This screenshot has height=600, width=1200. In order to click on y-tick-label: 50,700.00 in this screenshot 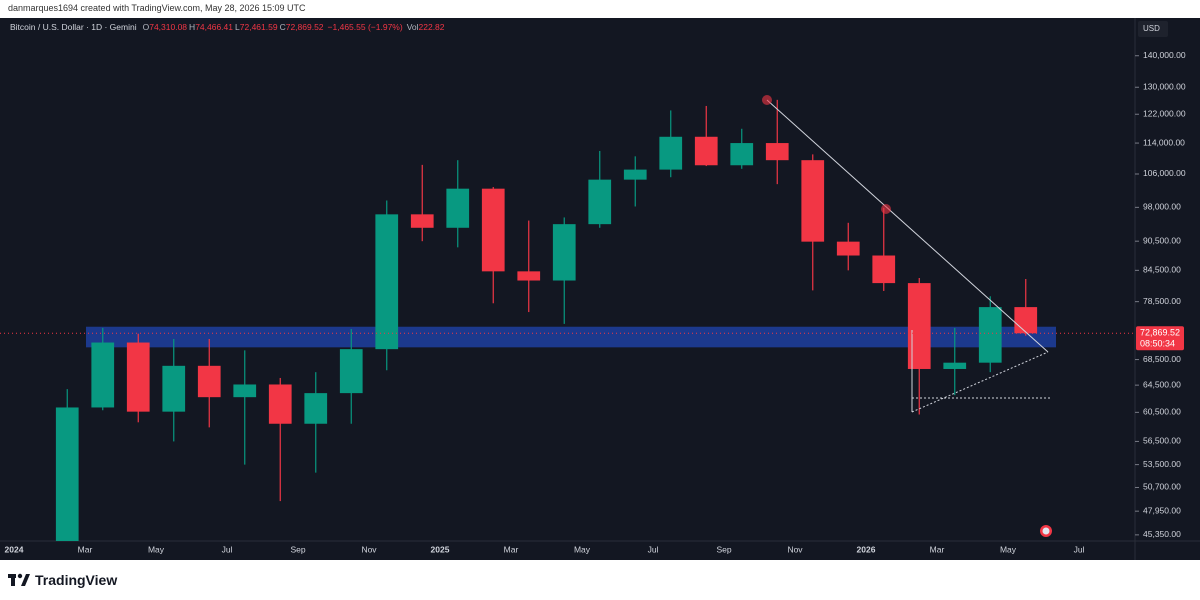, I will do `click(1162, 487)`.